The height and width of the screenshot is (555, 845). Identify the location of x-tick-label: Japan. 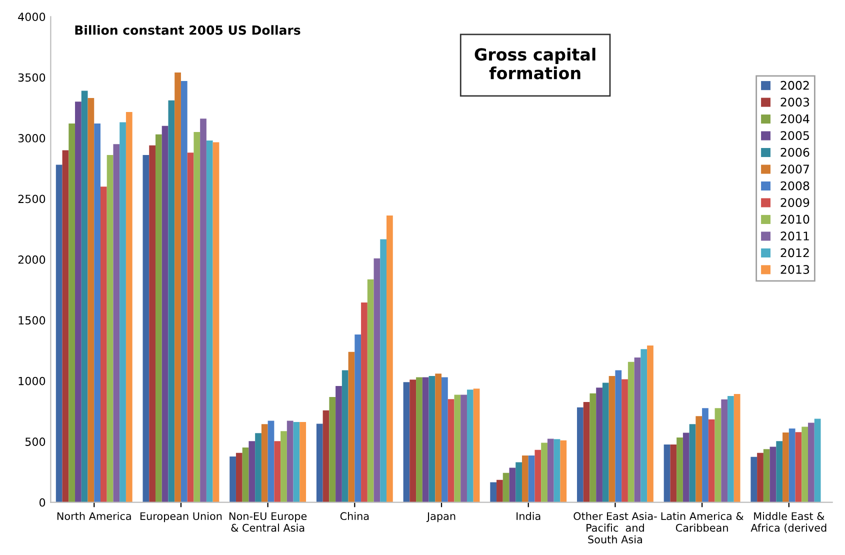
(441, 517).